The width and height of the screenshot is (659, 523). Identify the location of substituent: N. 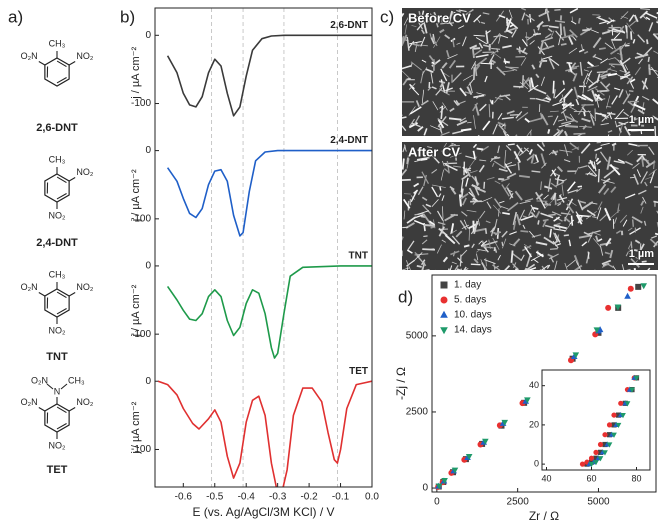
(57, 391).